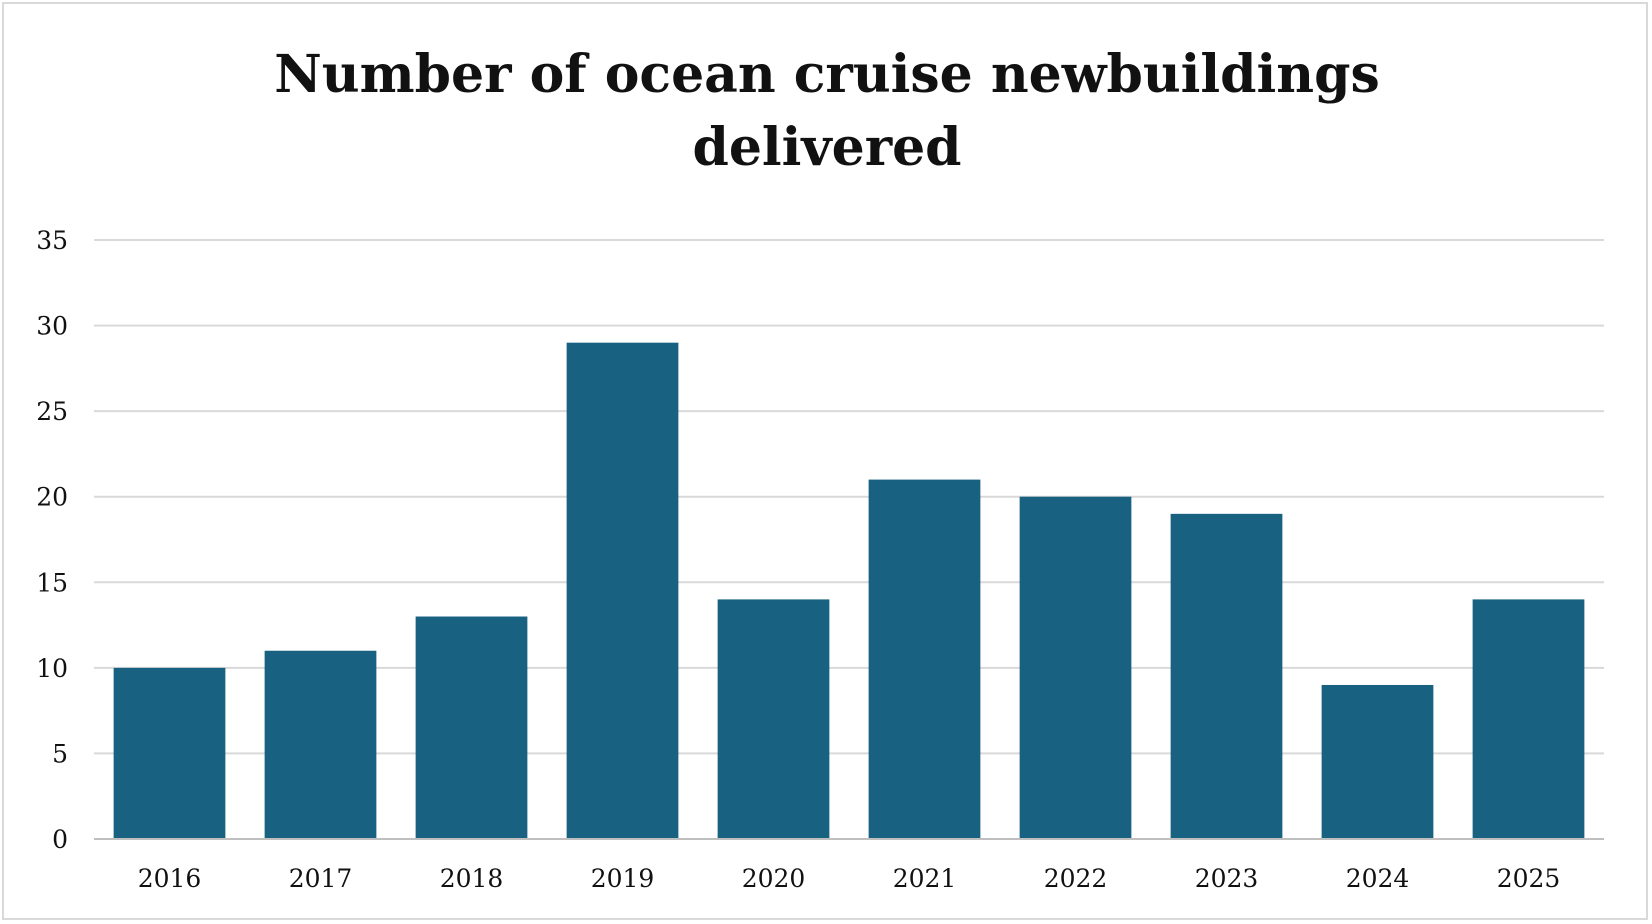 This screenshot has height=924, width=1652. What do you see at coordinates (1377, 761) in the screenshot?
I see `bar-2024` at bounding box center [1377, 761].